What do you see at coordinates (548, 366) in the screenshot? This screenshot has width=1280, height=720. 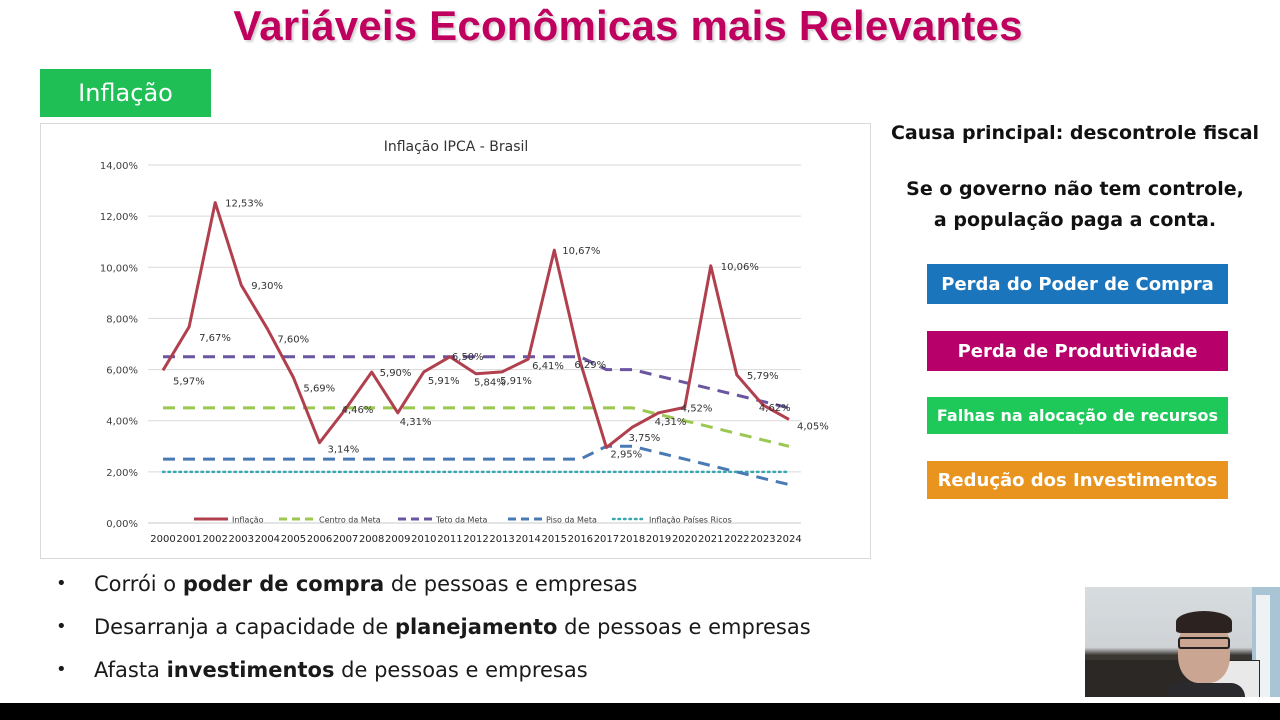 I see `data-label: 6,41%` at bounding box center [548, 366].